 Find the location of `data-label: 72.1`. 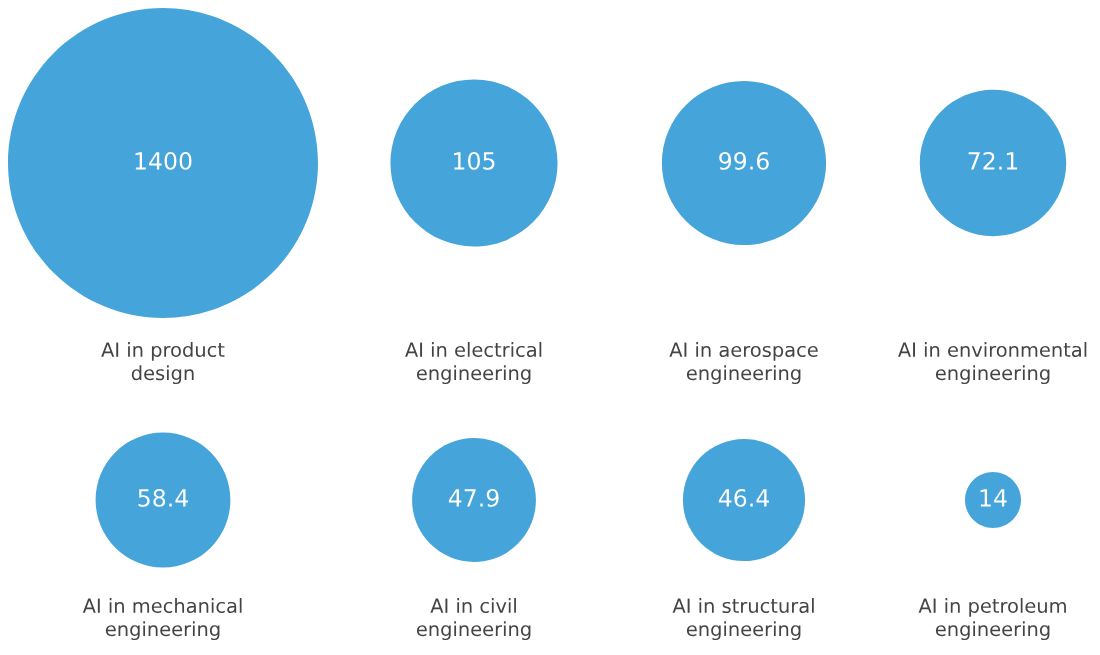

data-label: 72.1 is located at coordinates (993, 160).